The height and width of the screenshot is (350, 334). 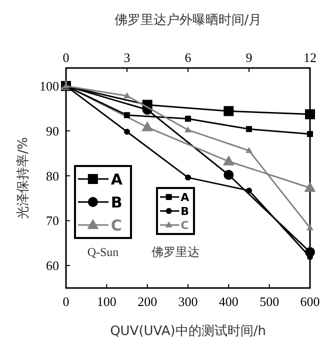 What do you see at coordinates (188, 331) in the screenshot?
I see `x-axis-title: QUV(UVA)中的测试时间/h` at bounding box center [188, 331].